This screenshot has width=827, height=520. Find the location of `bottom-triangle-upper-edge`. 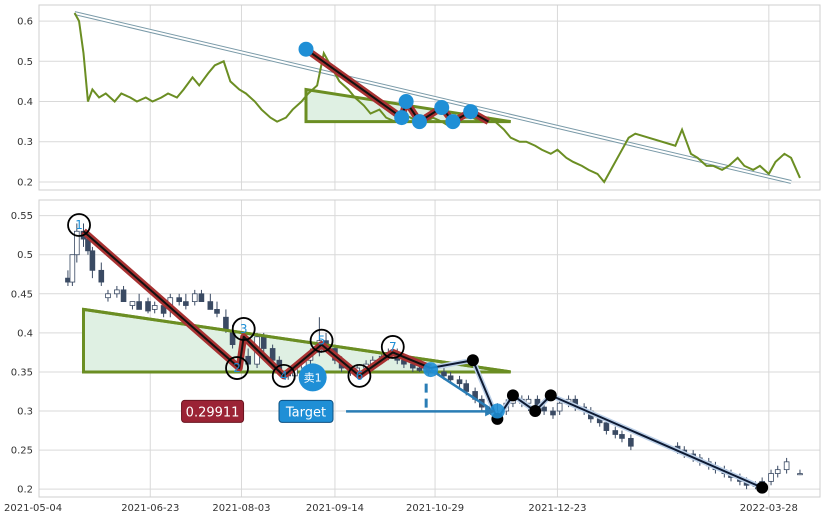

bottom-triangle-upper-edge is located at coordinates (297, 340).